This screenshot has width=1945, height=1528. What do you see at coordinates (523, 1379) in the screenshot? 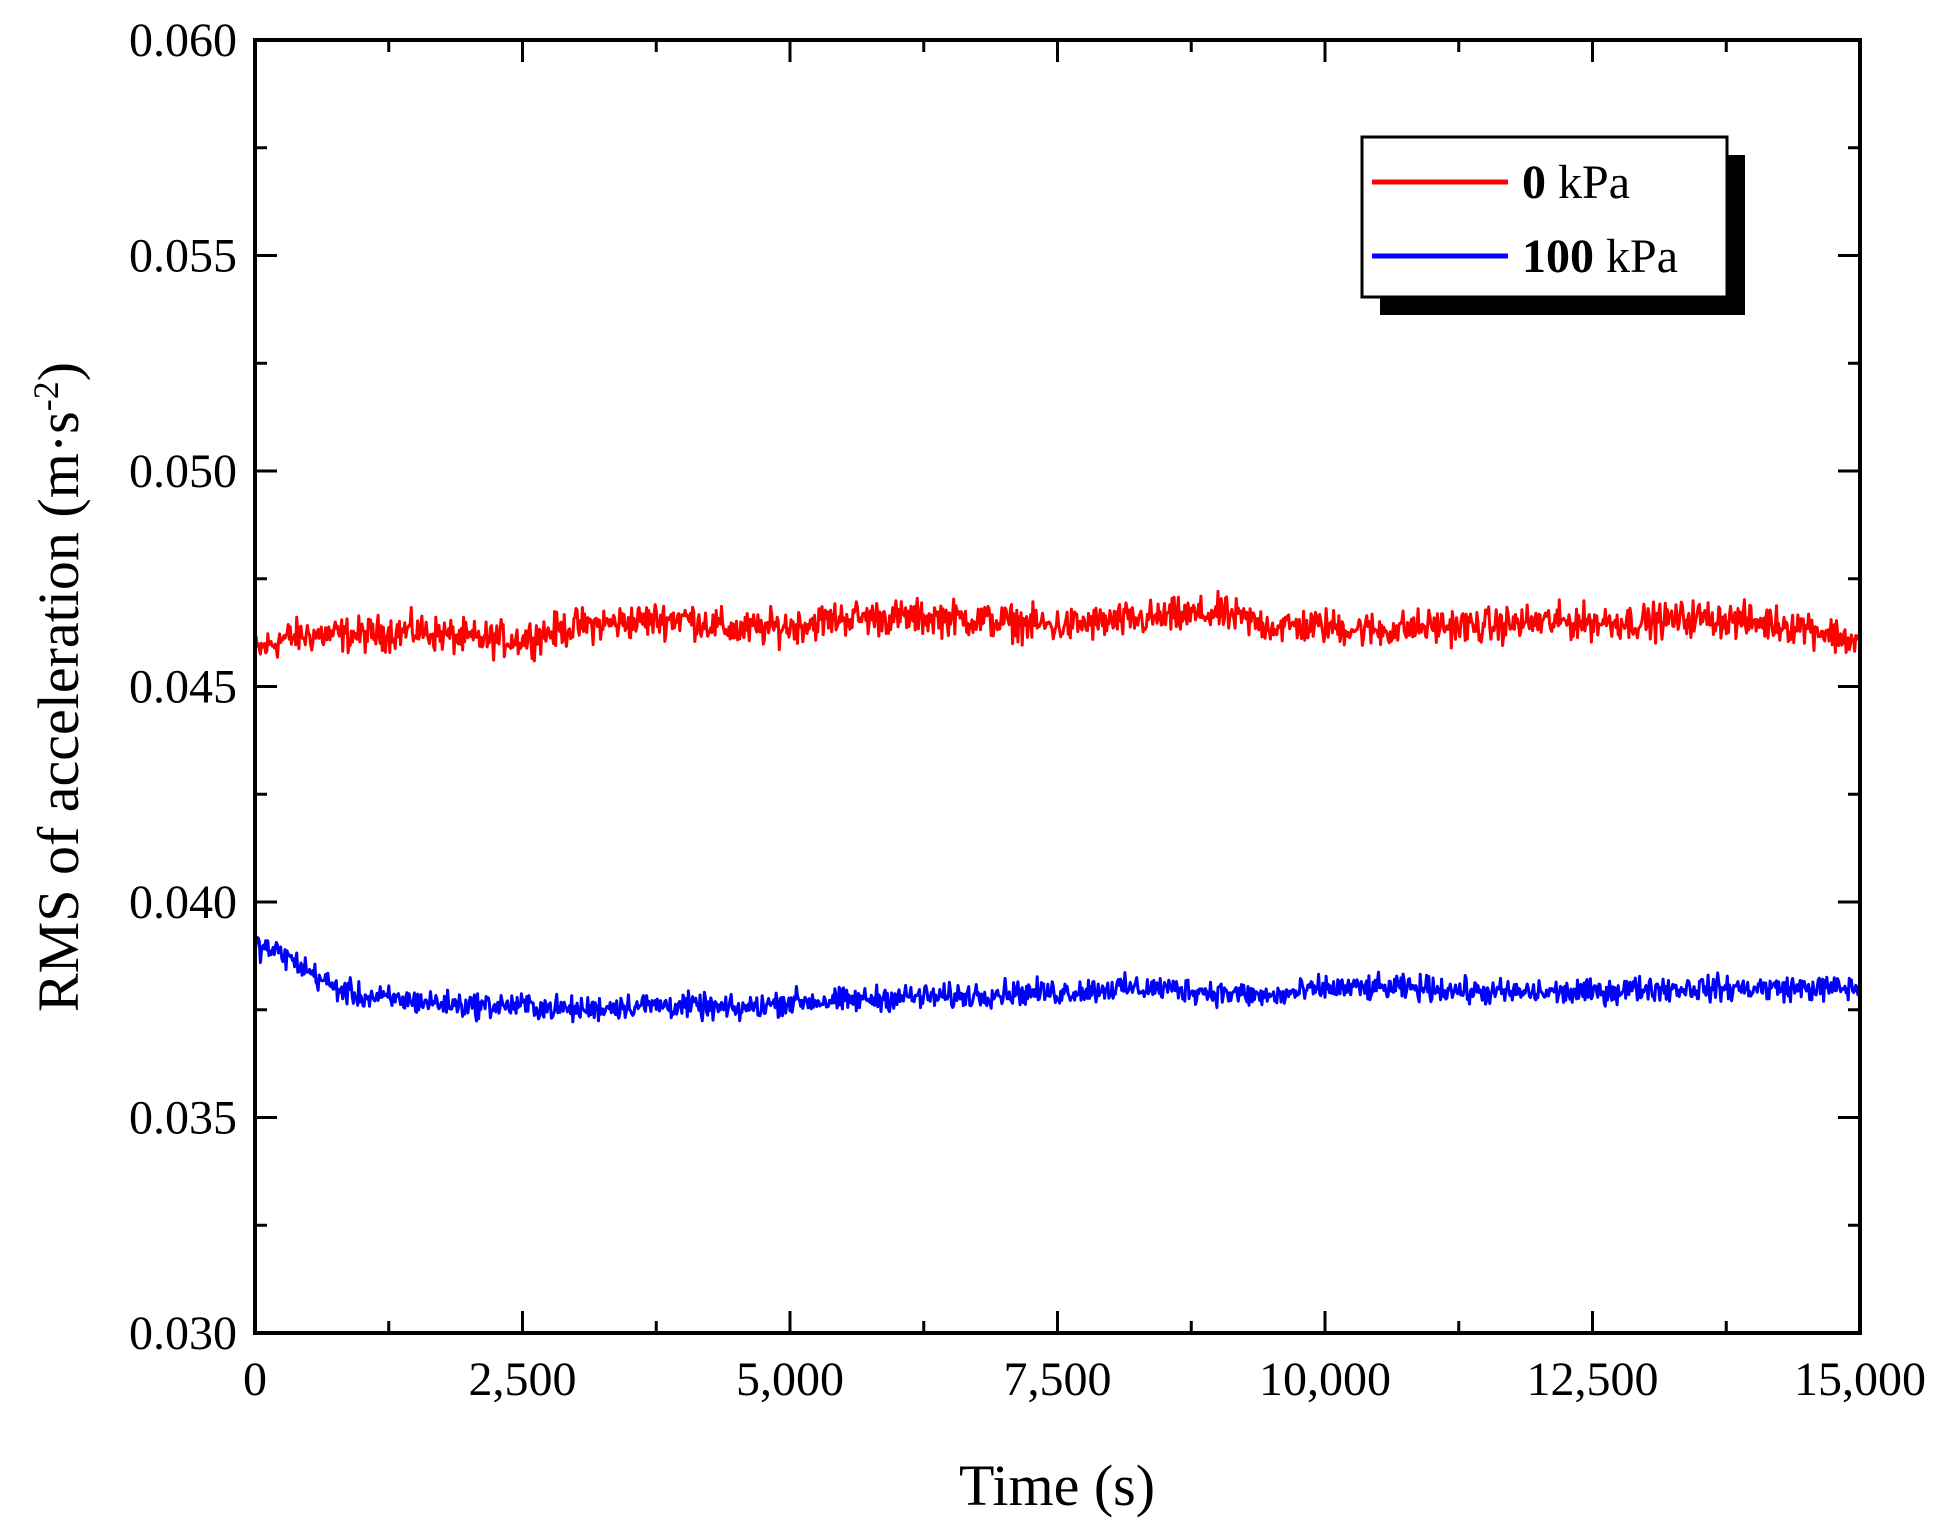
I see `x-tick-label: 2,500` at bounding box center [523, 1379].